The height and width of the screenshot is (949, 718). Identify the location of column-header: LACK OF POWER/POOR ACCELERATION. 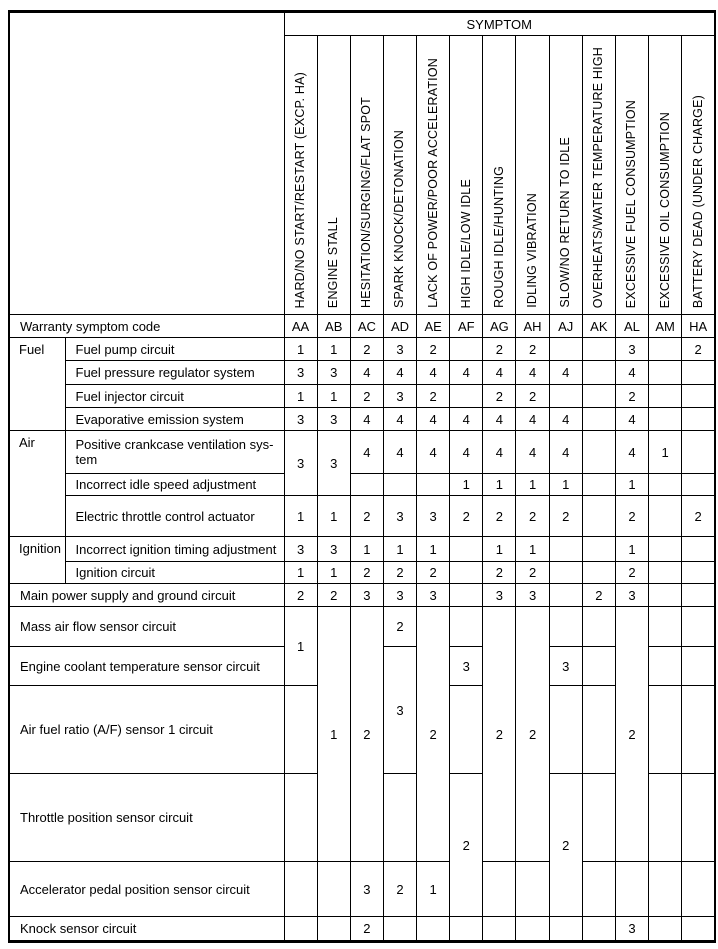
(433, 175).